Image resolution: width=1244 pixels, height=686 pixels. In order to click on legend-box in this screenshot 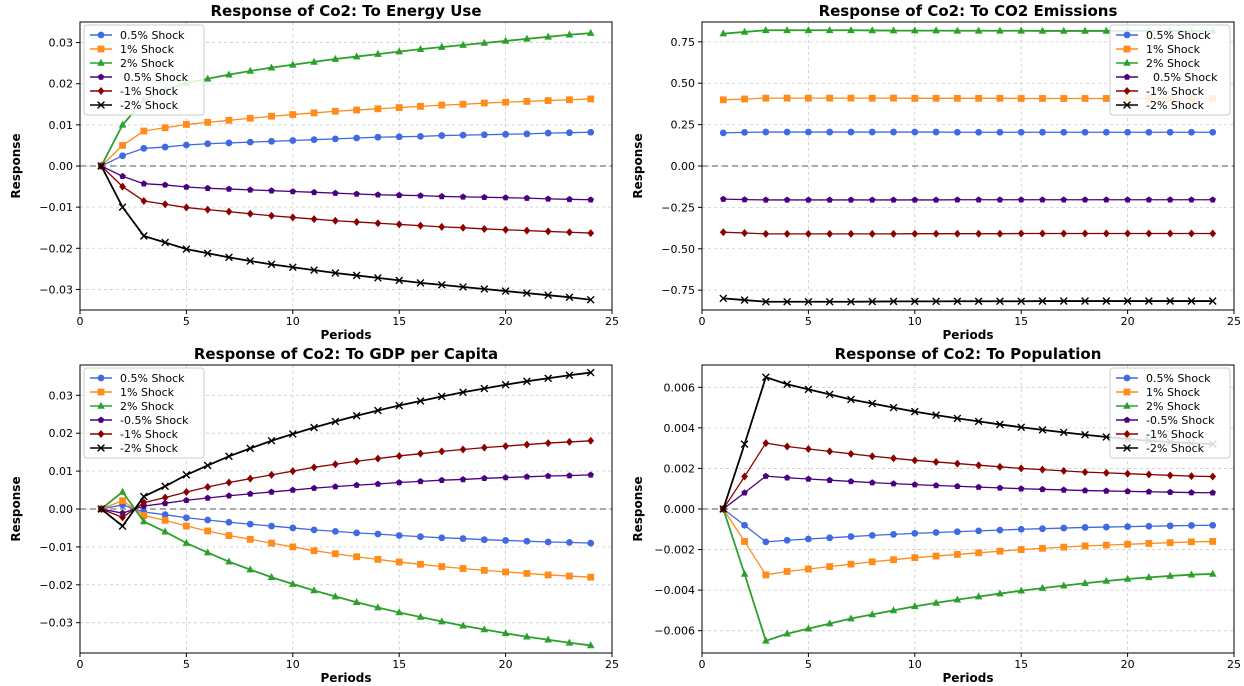, I will do `click(1170, 413)`.